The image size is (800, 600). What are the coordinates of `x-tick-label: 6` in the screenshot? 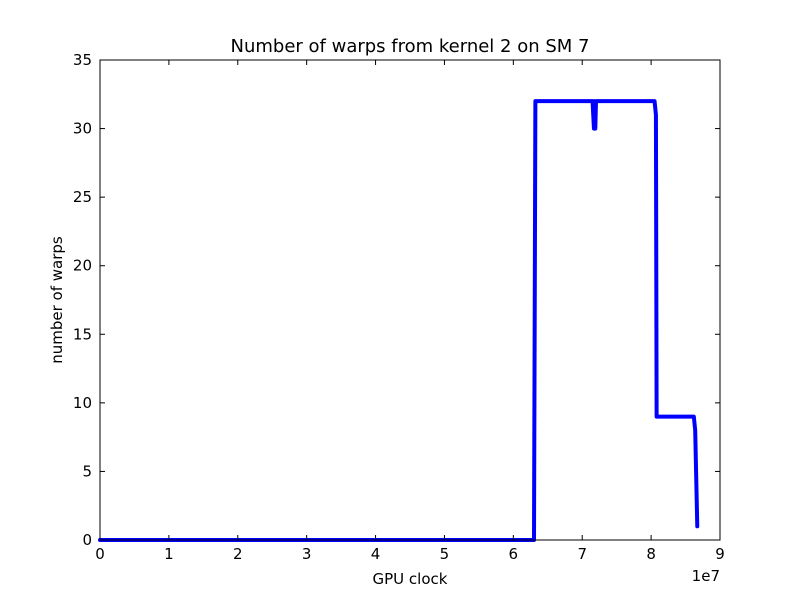 It's located at (514, 554).